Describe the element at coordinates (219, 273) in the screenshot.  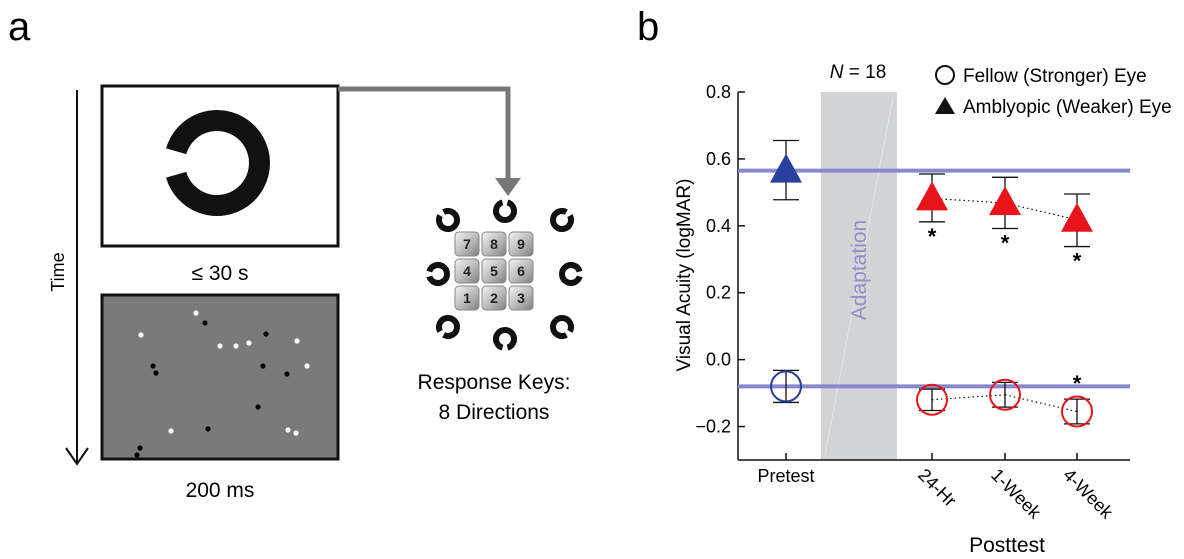
I see `stimulus-duration-label: ≤ 30 s` at that location.